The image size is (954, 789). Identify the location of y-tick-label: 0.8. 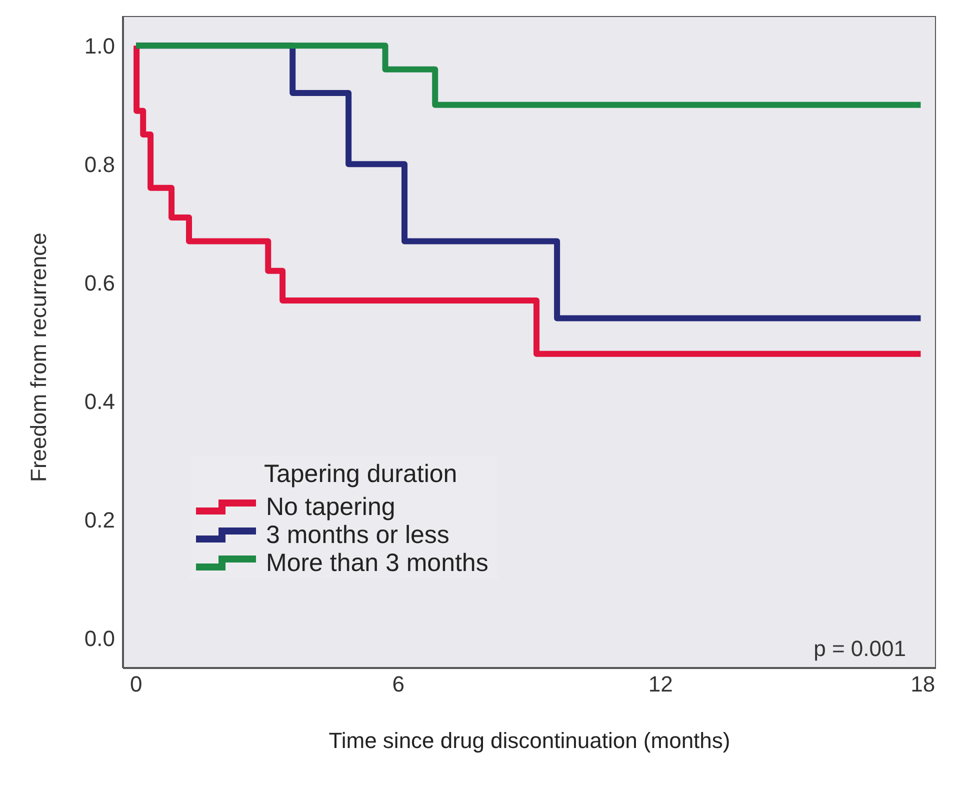
(99, 164).